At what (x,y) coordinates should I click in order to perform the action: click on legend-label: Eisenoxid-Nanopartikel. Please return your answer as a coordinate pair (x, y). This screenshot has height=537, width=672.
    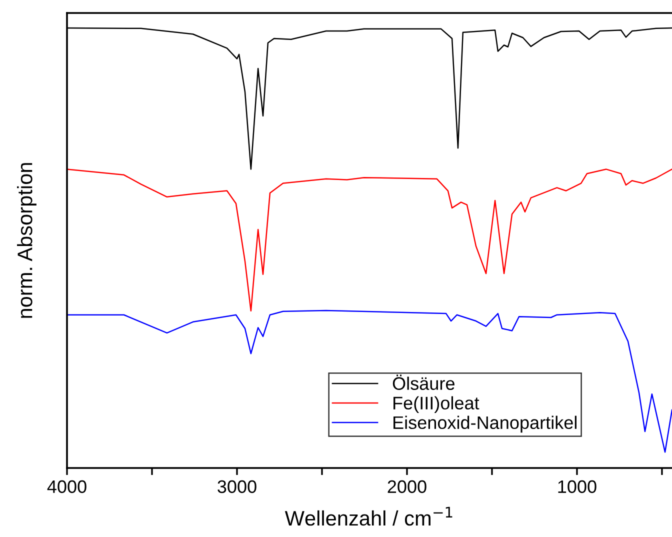
    Looking at the image, I should click on (485, 424).